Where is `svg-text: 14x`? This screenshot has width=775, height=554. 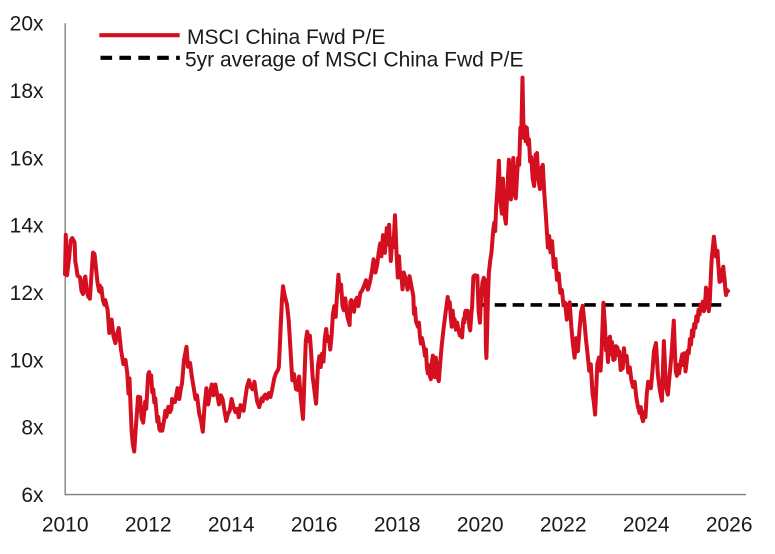 svg-text: 14x is located at coordinates (27, 226).